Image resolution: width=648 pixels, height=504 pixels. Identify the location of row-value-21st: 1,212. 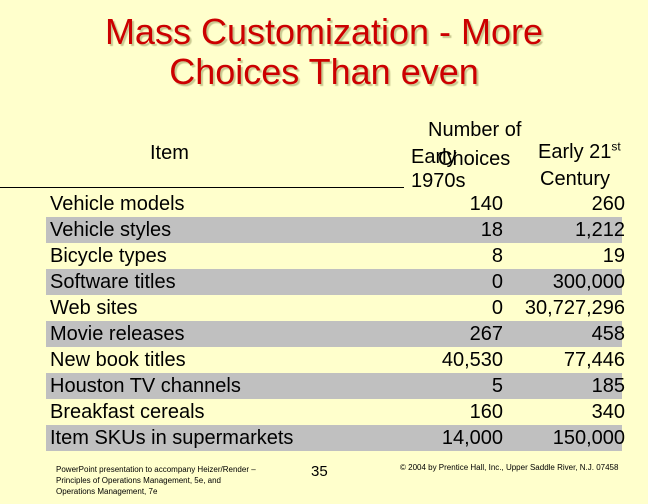
(599, 230).